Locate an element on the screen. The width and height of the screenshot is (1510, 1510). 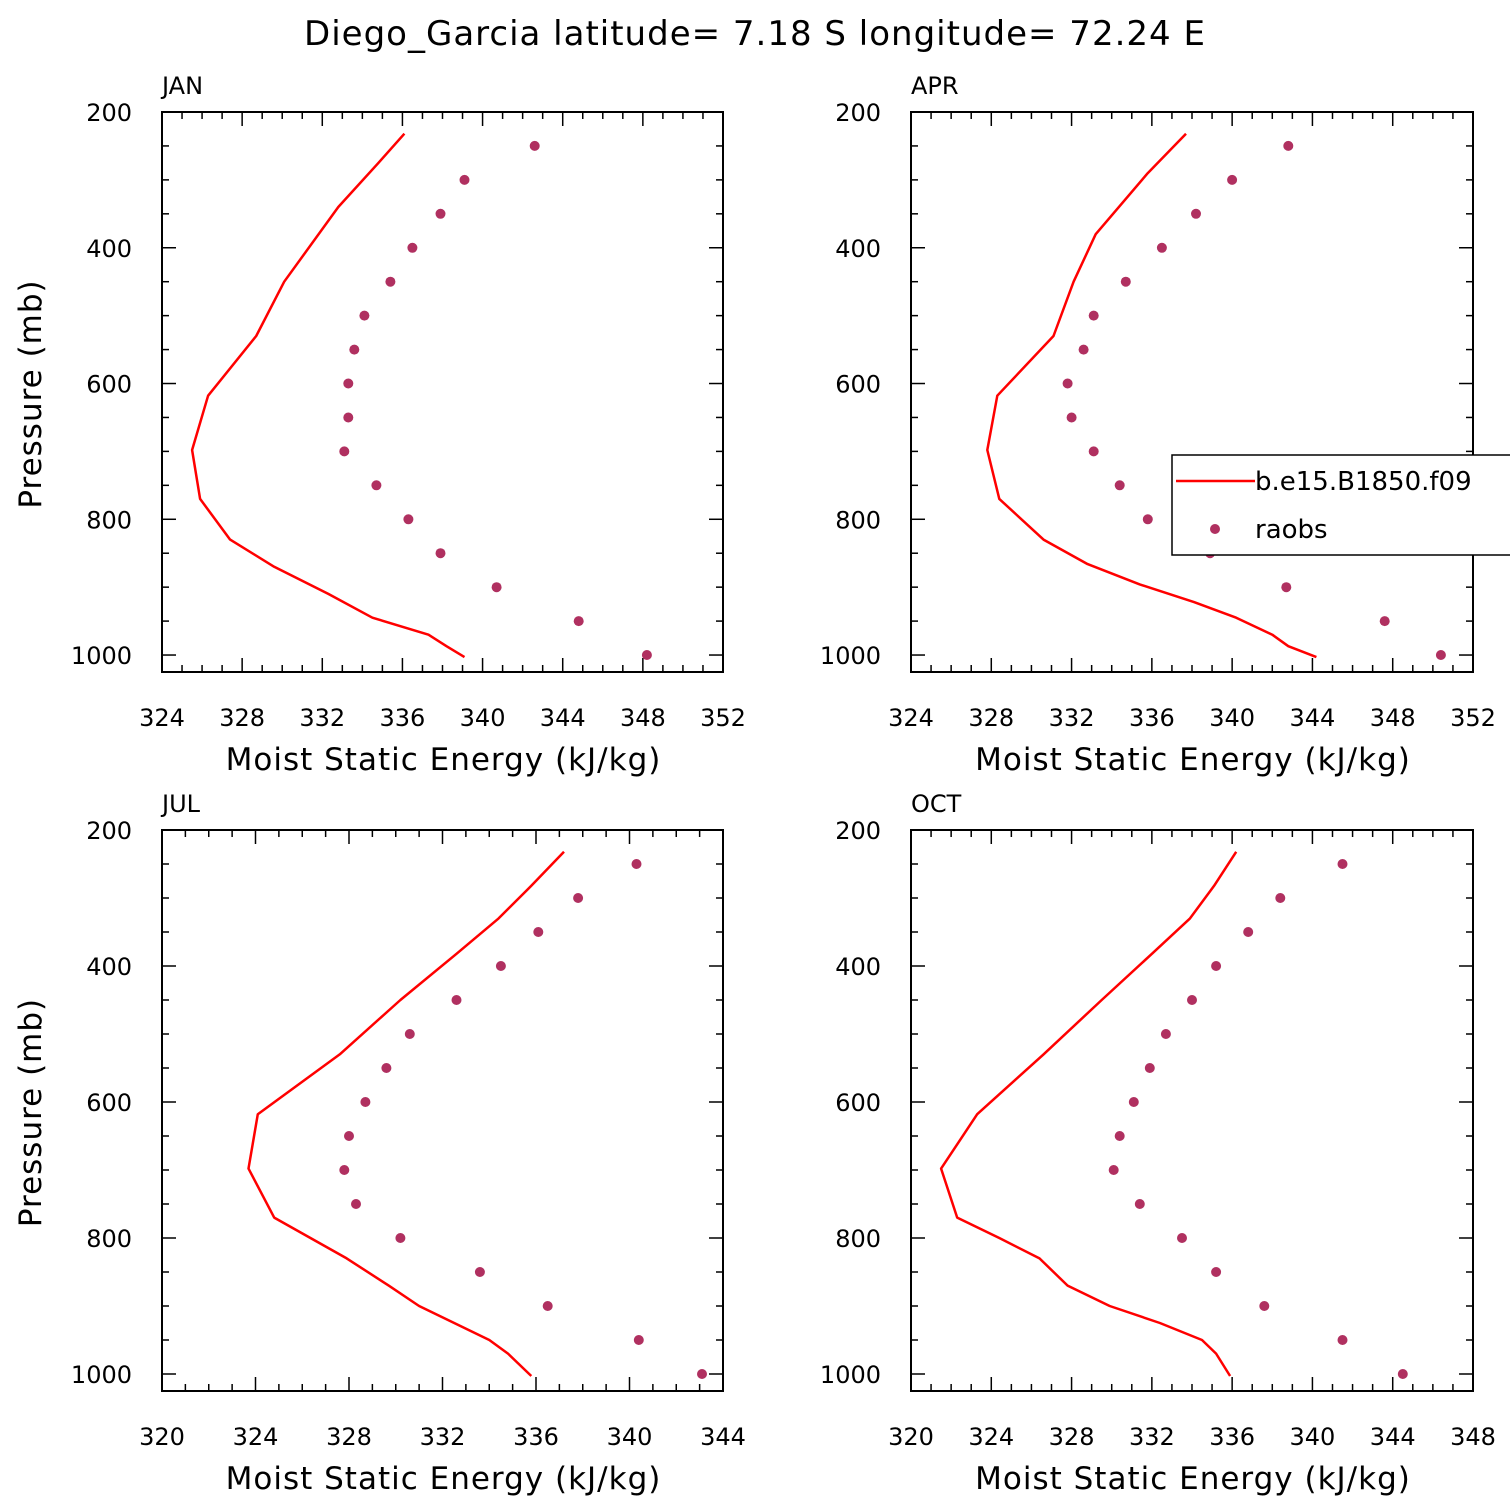
panel-label: OCT is located at coordinates (936, 804).